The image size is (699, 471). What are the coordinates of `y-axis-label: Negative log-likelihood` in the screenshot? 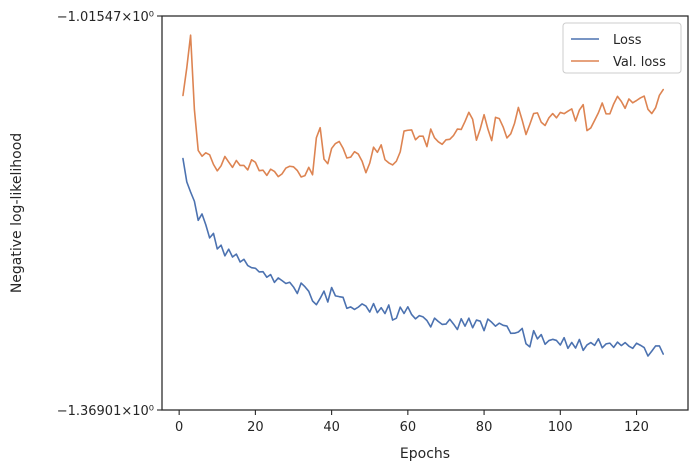 It's located at (17, 213).